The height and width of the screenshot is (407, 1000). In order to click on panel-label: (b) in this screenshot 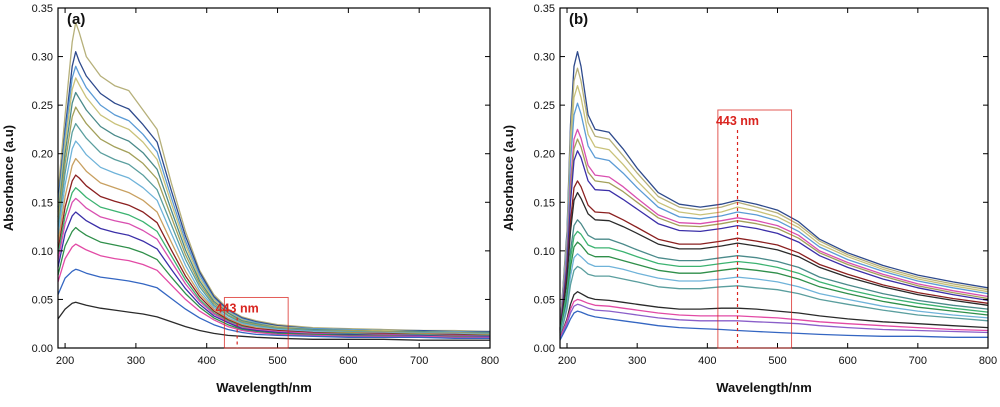, I will do `click(578, 19)`.